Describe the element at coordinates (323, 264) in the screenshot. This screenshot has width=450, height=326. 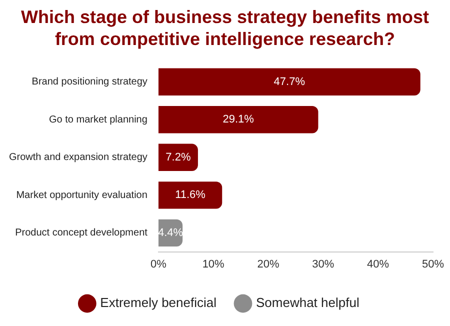
I see `x-tick-label: 30%` at that location.